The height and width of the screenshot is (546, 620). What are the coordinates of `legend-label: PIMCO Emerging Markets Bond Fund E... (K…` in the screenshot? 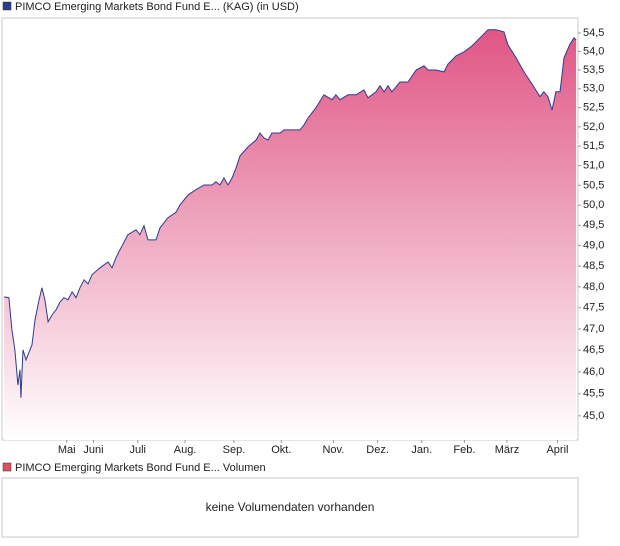 It's located at (157, 7).